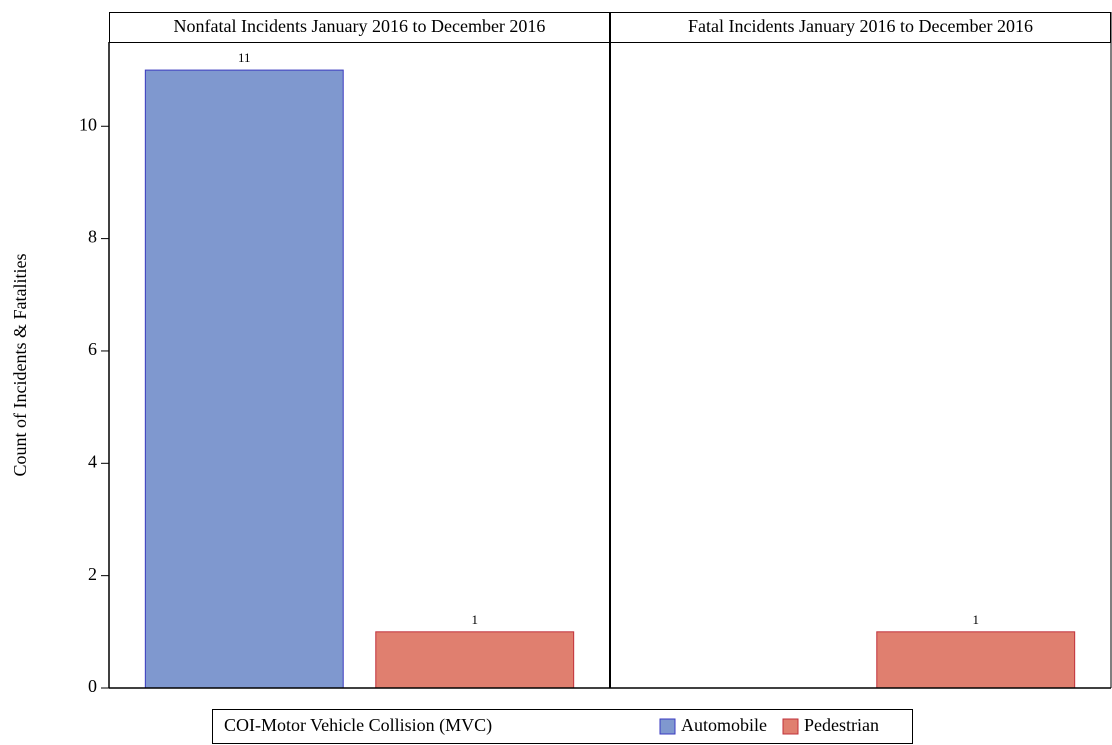 This screenshot has width=1112, height=745. Describe the element at coordinates (841, 725) in the screenshot. I see `legend-label: Pedestrian` at that location.